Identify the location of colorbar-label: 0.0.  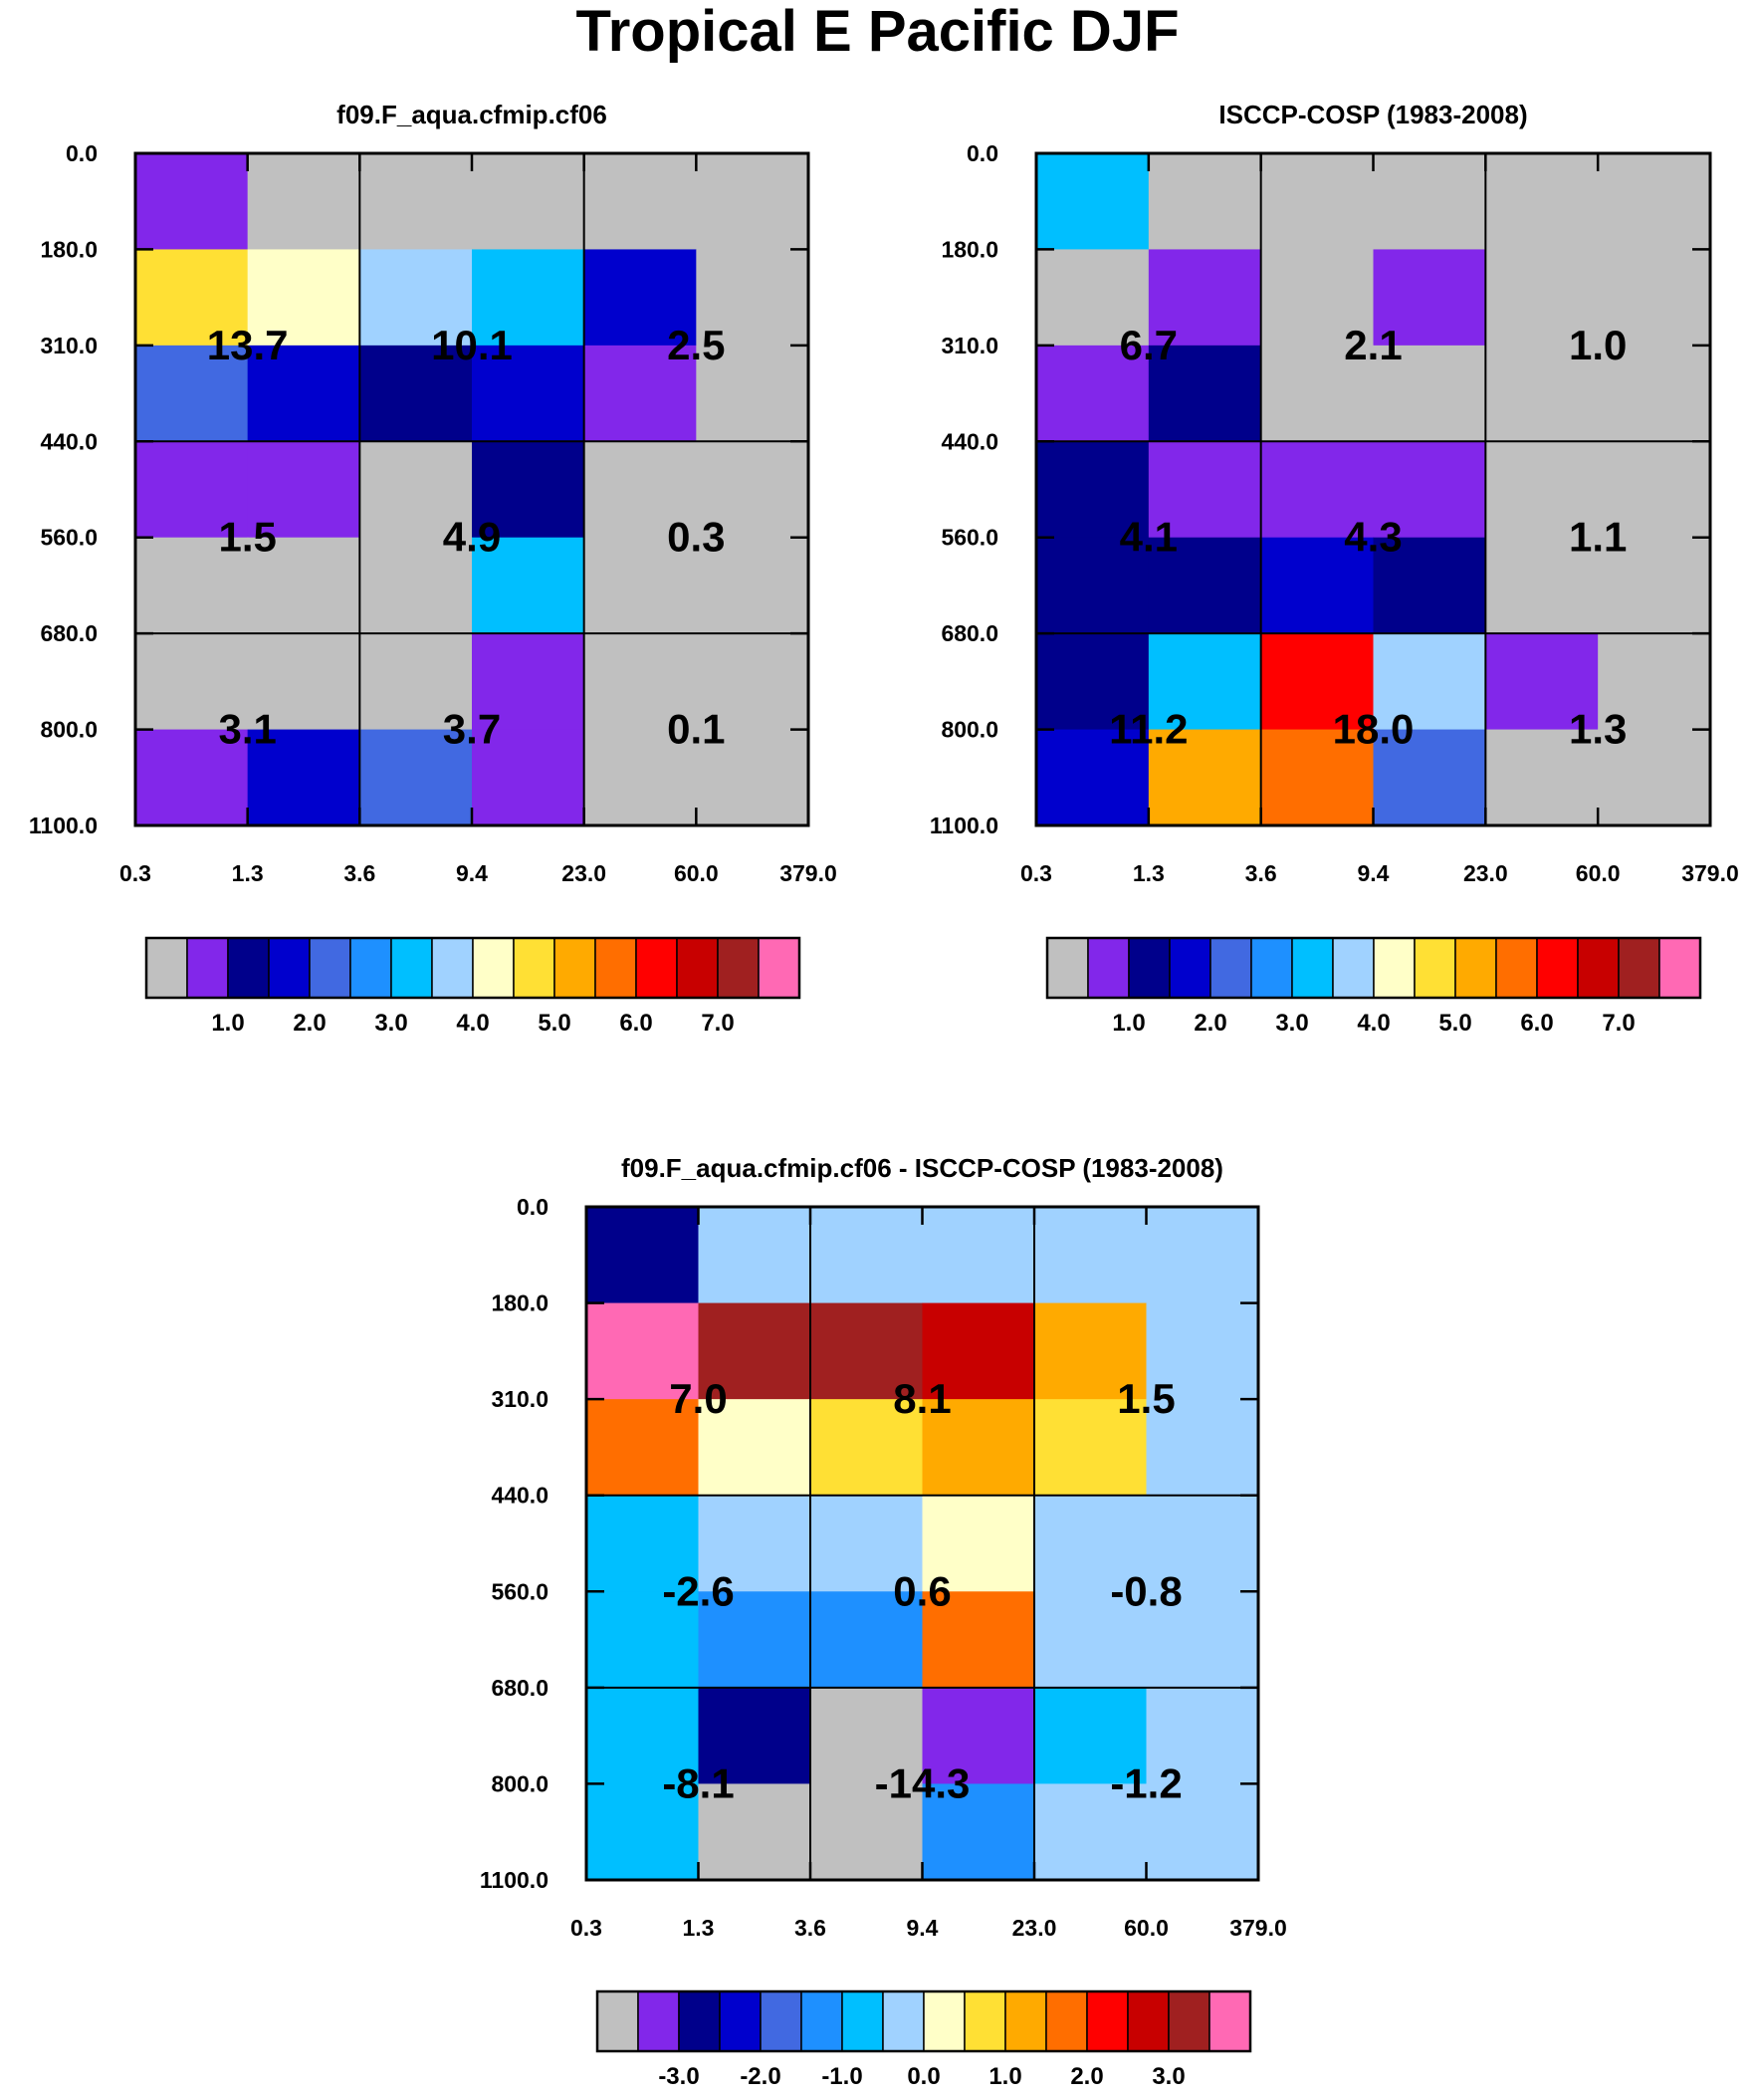
(923, 2076).